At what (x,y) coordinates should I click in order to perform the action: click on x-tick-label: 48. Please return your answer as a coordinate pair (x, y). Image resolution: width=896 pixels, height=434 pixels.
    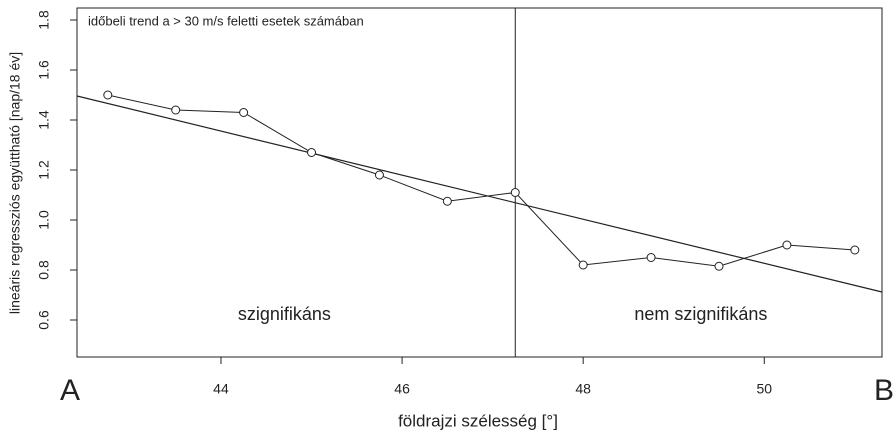
    Looking at the image, I should click on (583, 389).